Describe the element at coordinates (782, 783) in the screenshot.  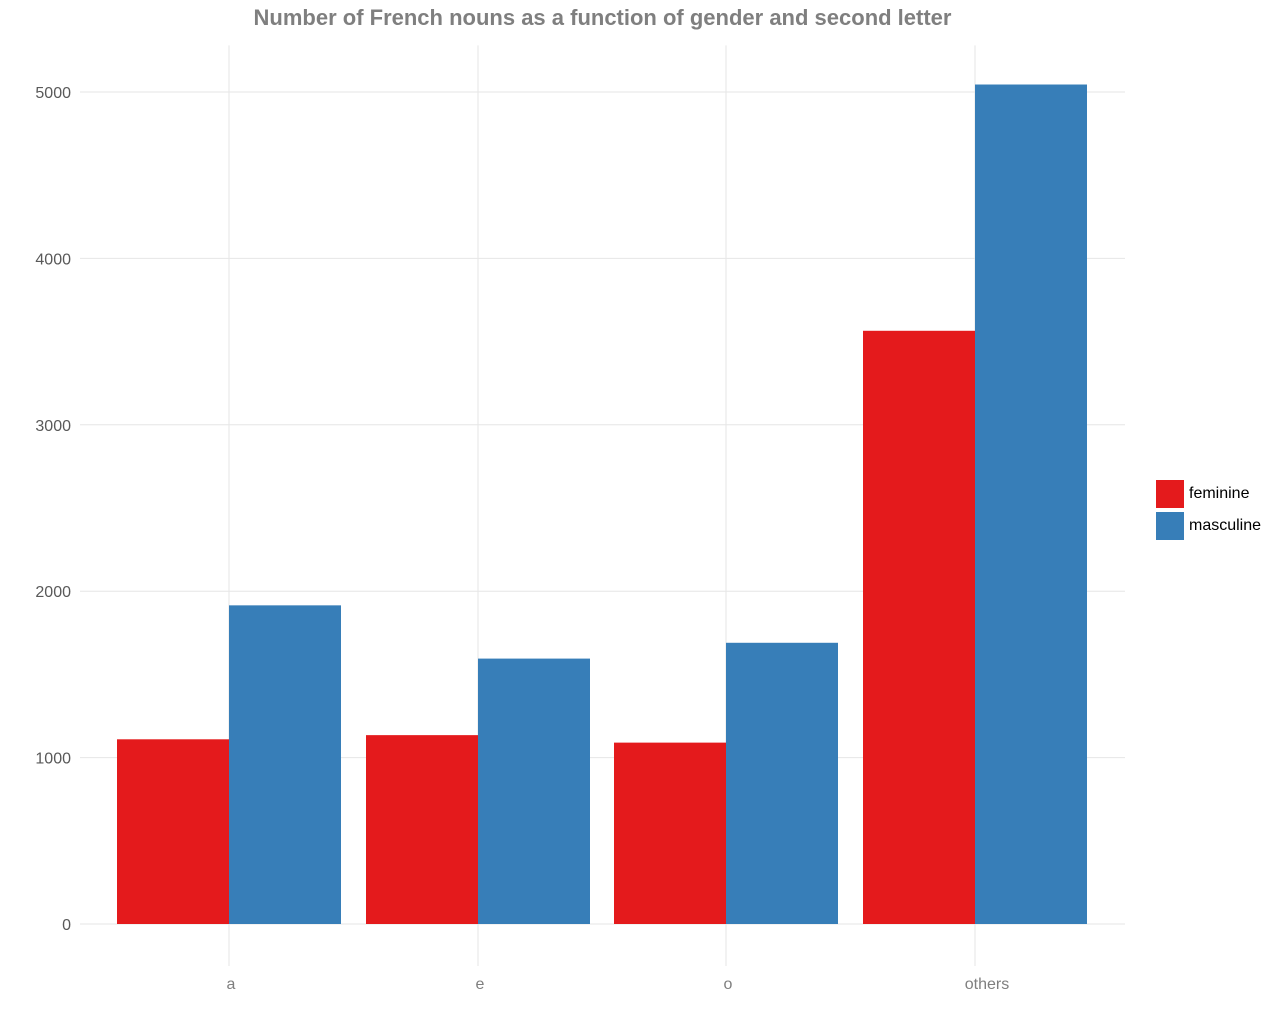
I see `bar-masculine-o` at that location.